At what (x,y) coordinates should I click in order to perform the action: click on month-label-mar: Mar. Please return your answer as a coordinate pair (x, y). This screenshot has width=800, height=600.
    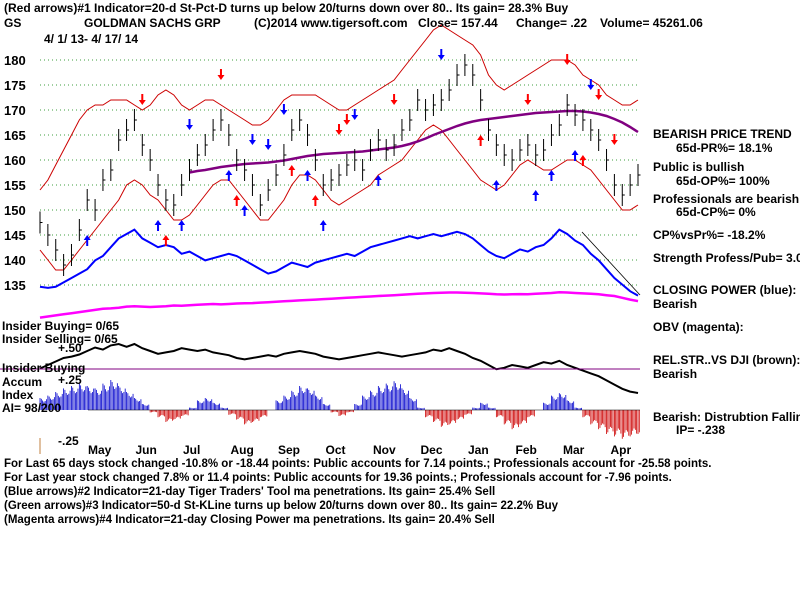
    Looking at the image, I should click on (574, 450).